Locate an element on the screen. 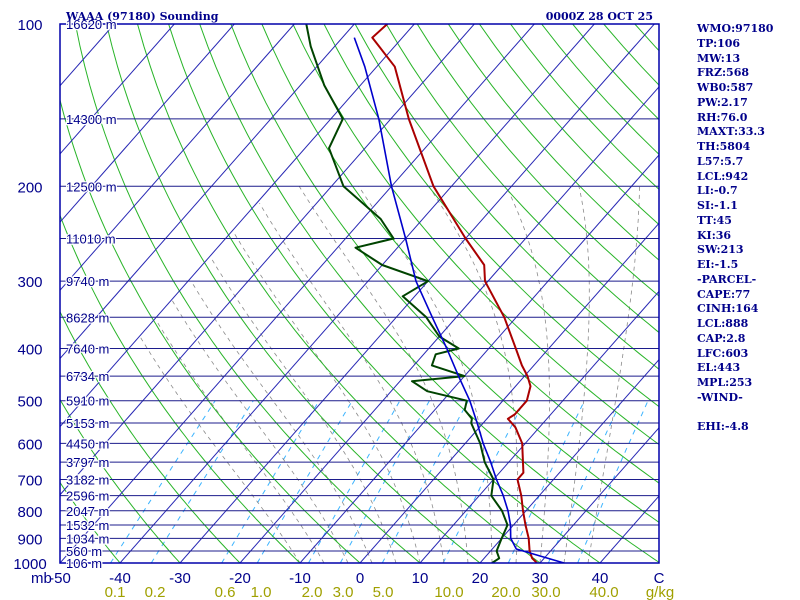  height-level-label: 106 m is located at coordinates (84, 563).